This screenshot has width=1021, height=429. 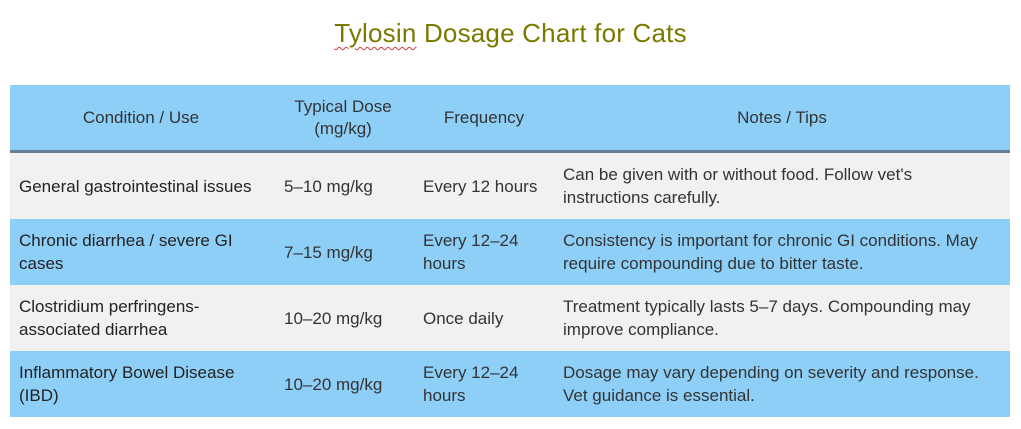 What do you see at coordinates (484, 119) in the screenshot?
I see `header-frequency: Frequency` at bounding box center [484, 119].